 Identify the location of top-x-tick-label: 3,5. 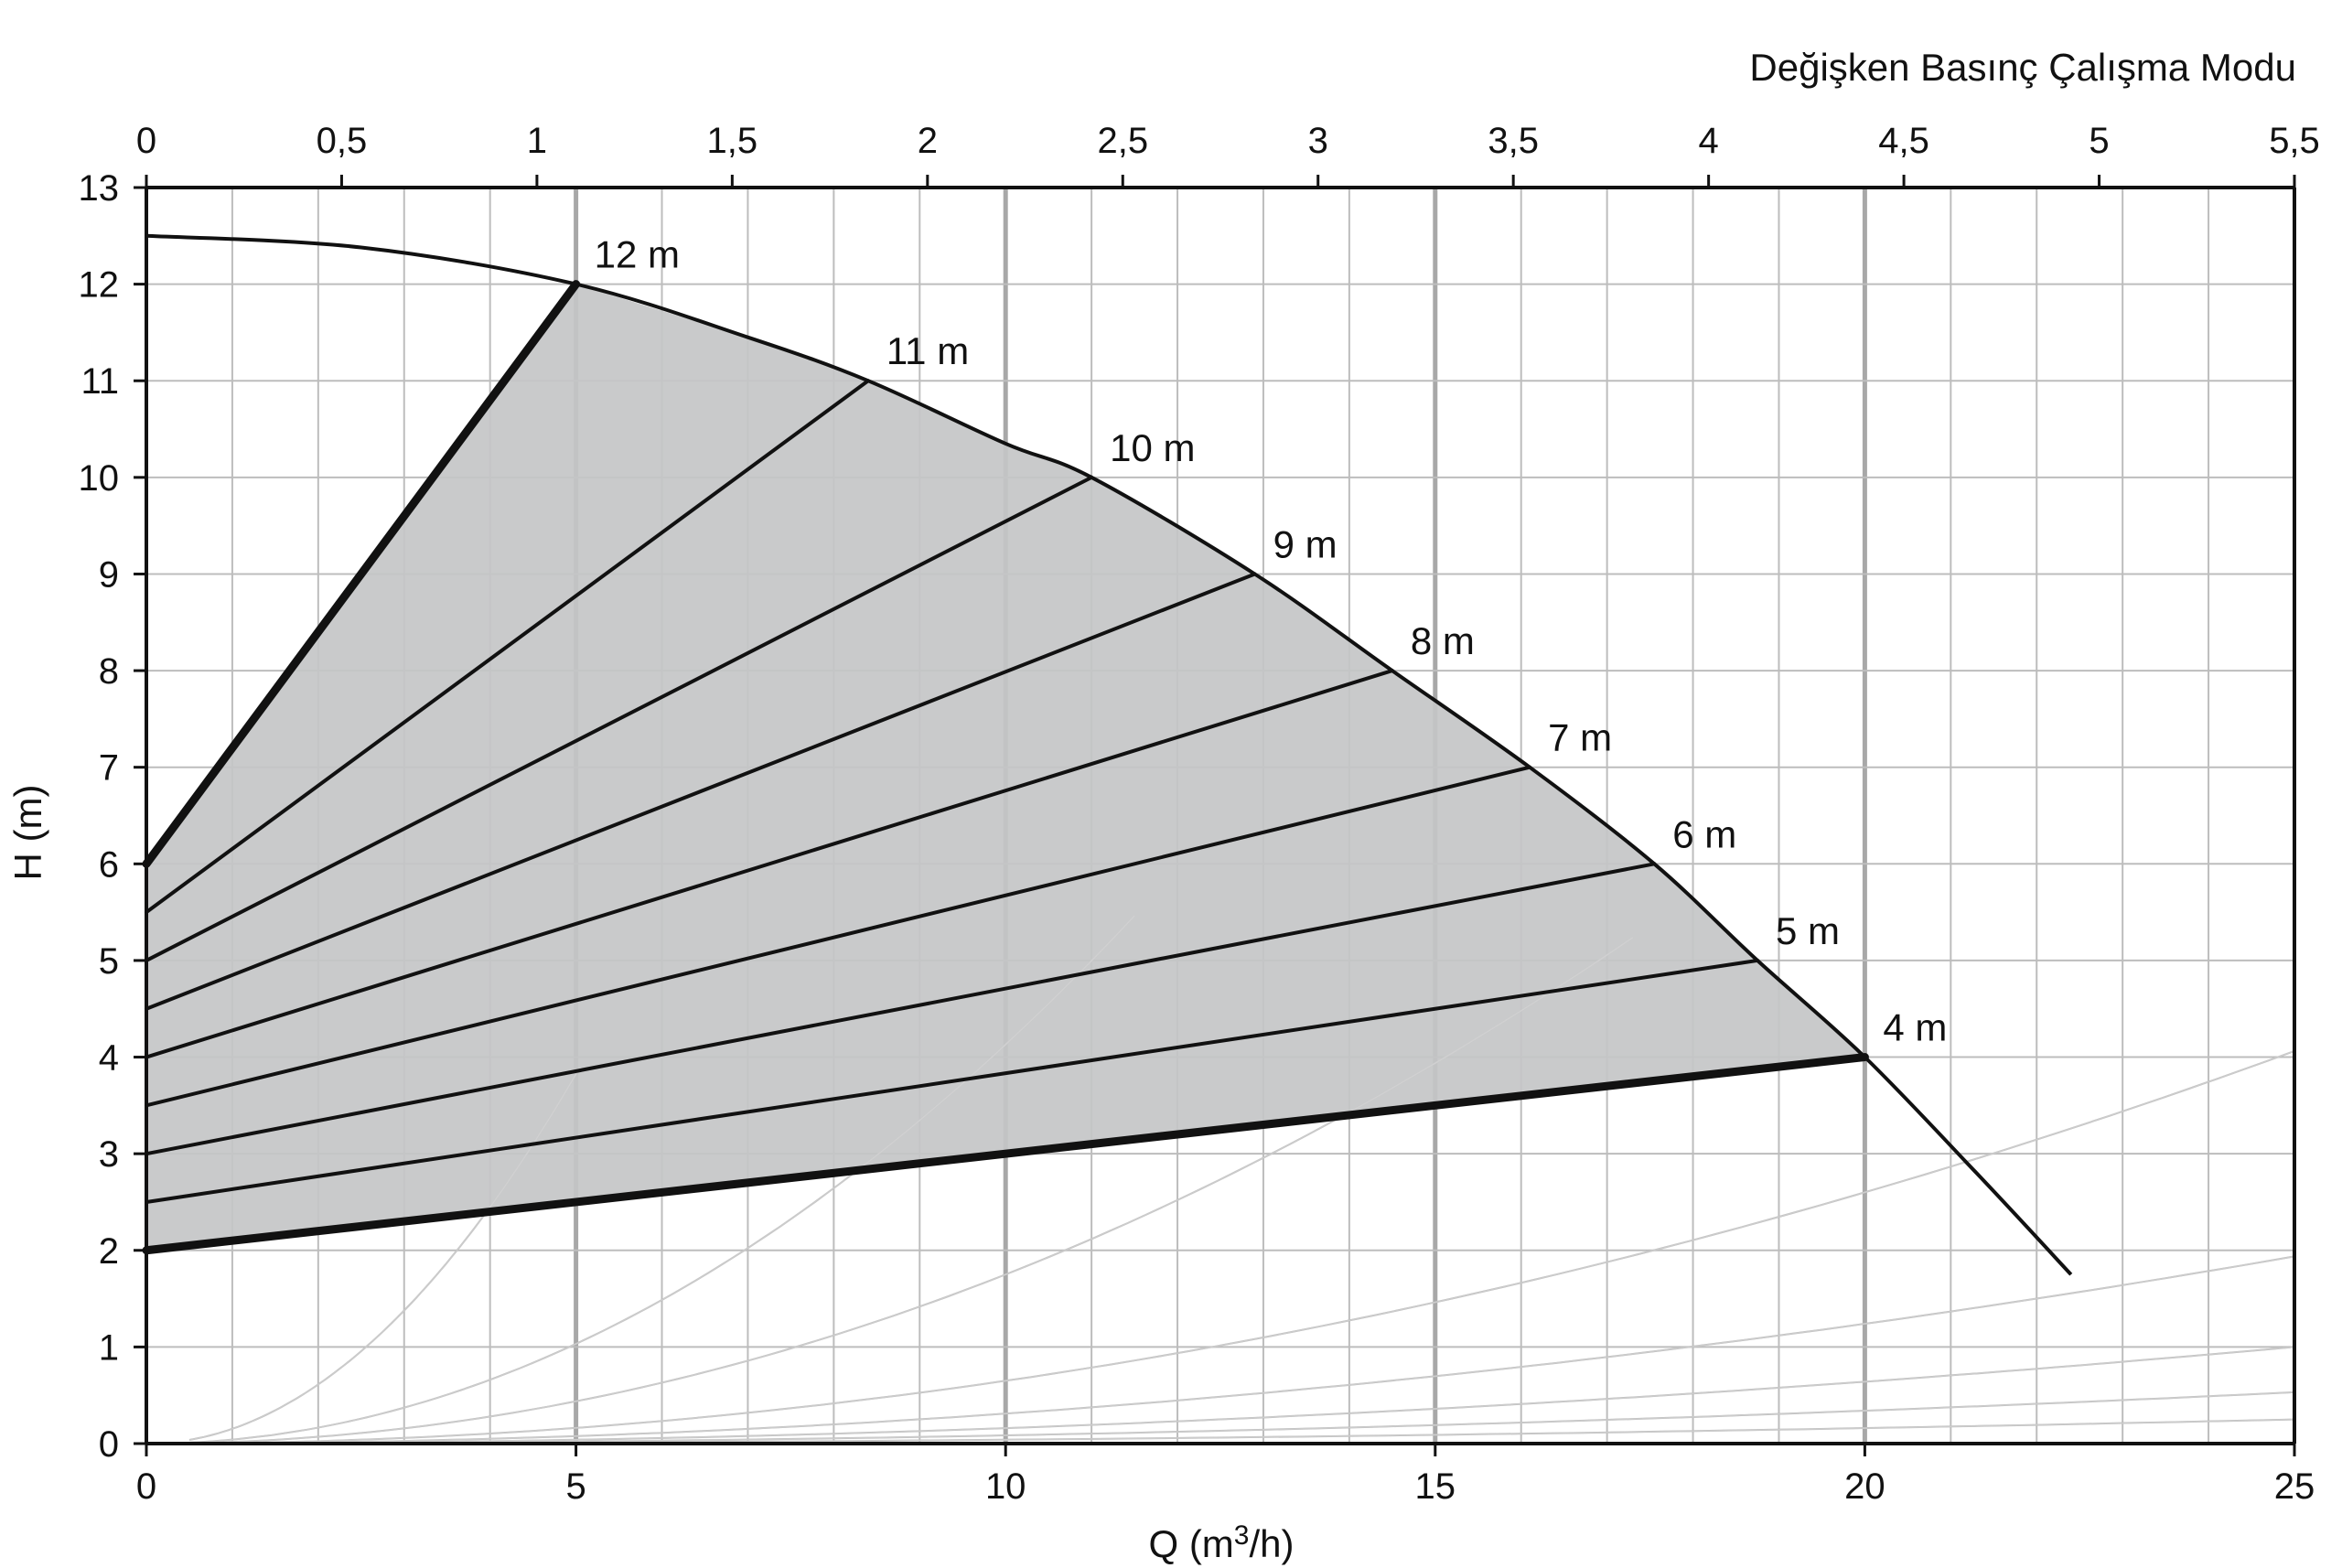
(1513, 141).